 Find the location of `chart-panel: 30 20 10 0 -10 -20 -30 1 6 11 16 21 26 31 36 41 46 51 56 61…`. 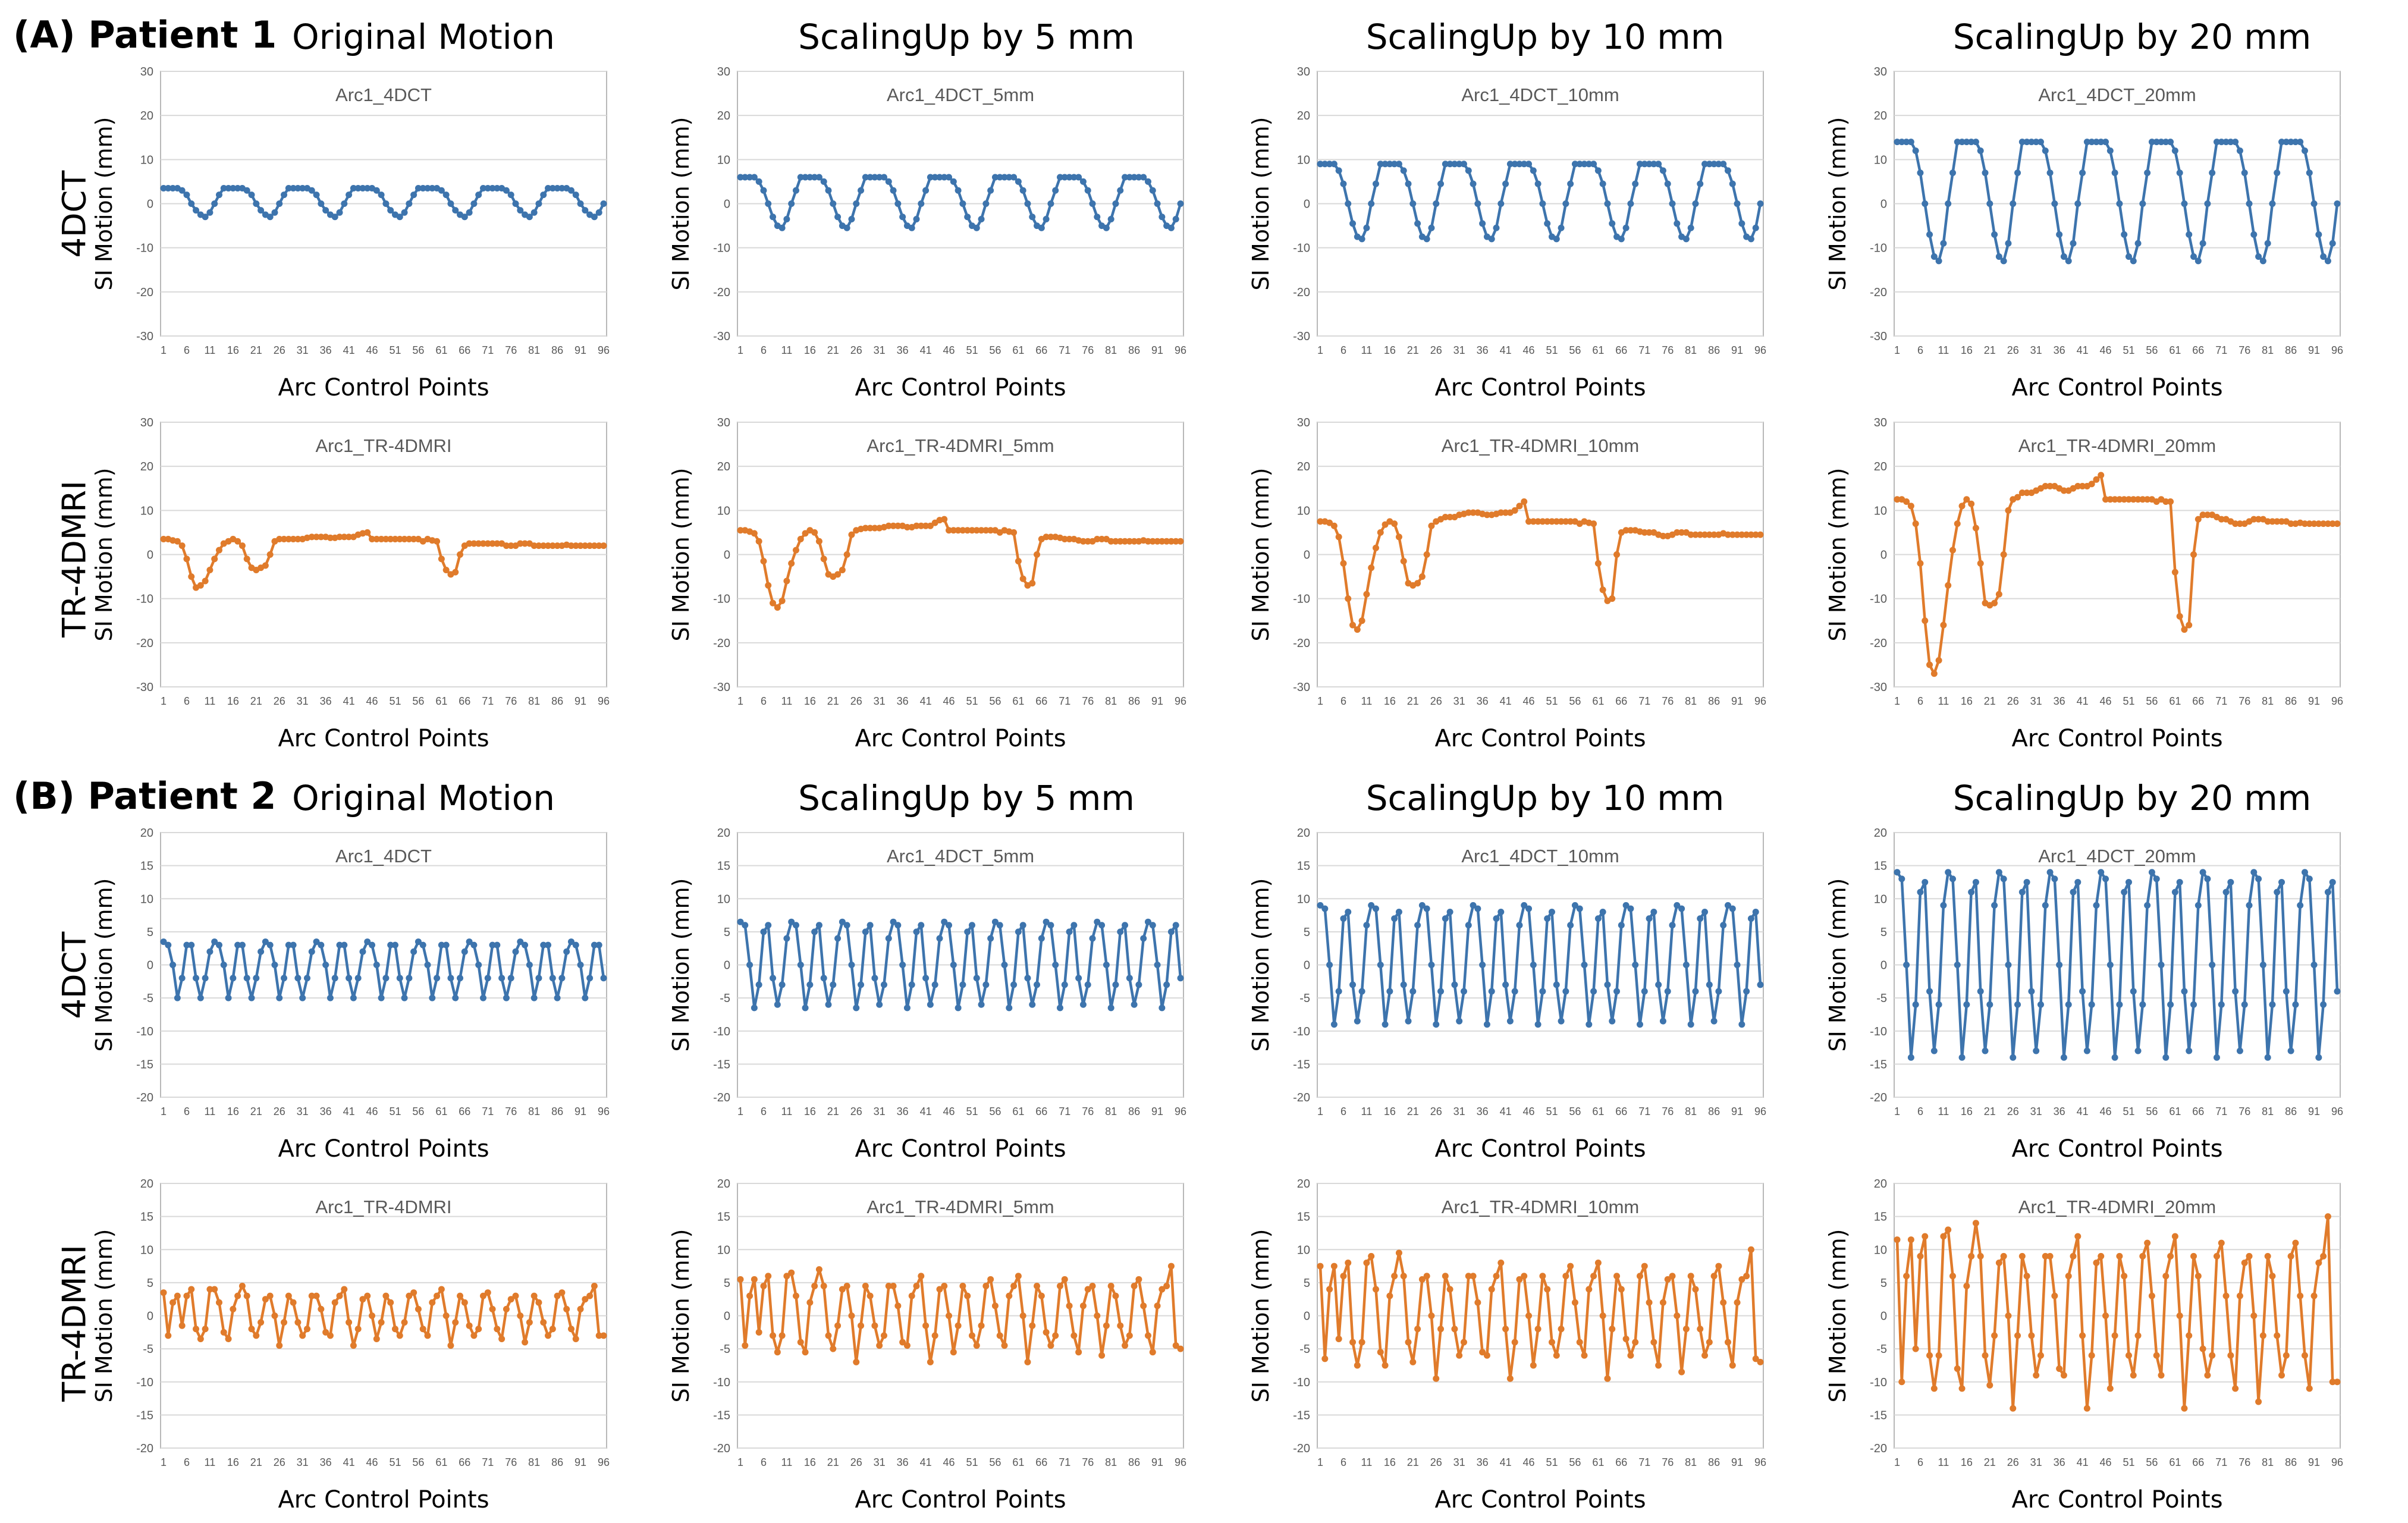

chart-panel: 30 20 10 0 -10 -20 -30 1 6 11 16 21 26 31 36 41 46 51 56 61… is located at coordinates (1508, 588).